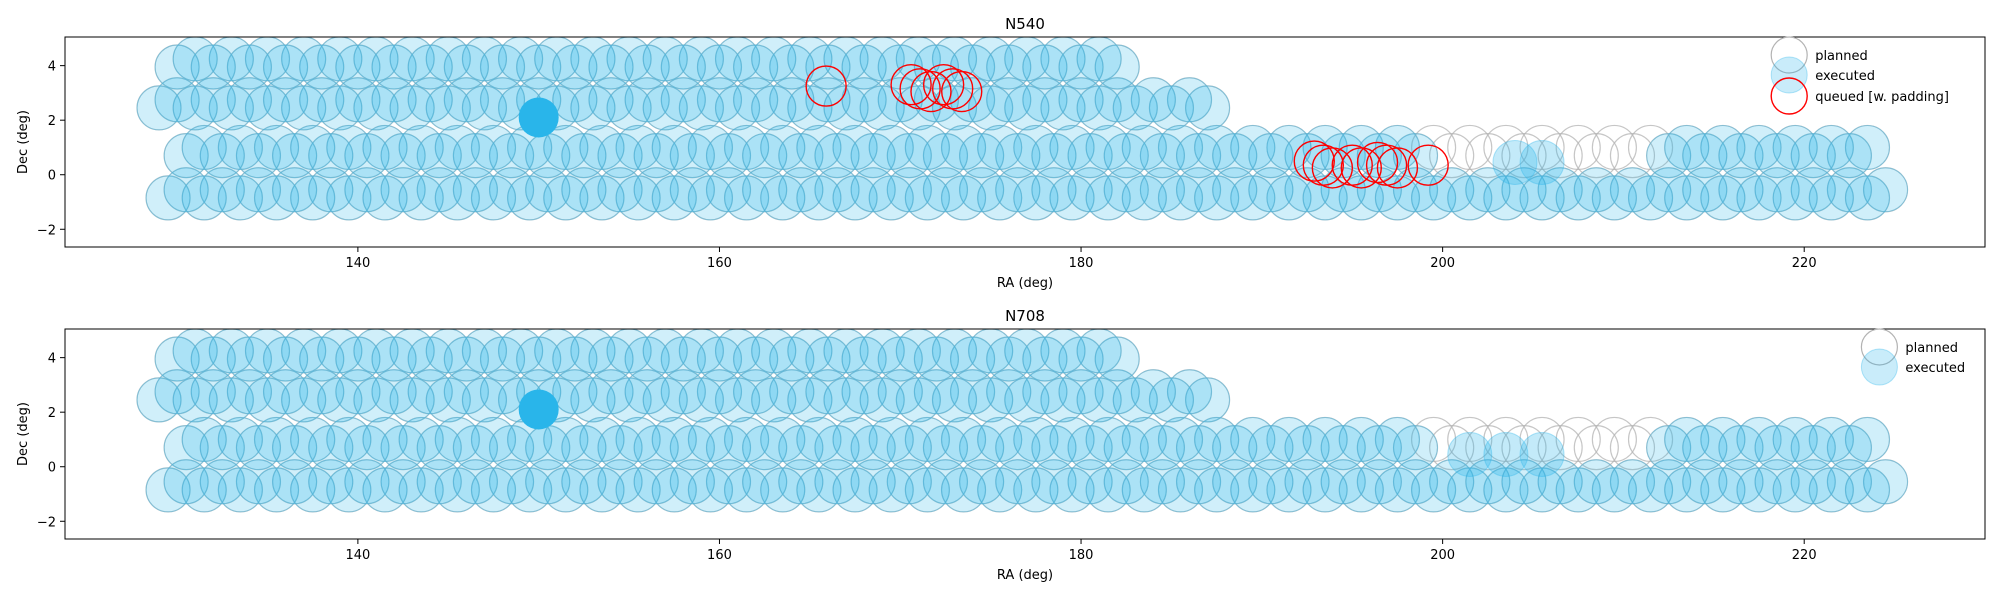 The width and height of the screenshot is (2000, 604). What do you see at coordinates (23, 434) in the screenshot?
I see `y-axis-label: Dec (deg)` at bounding box center [23, 434].